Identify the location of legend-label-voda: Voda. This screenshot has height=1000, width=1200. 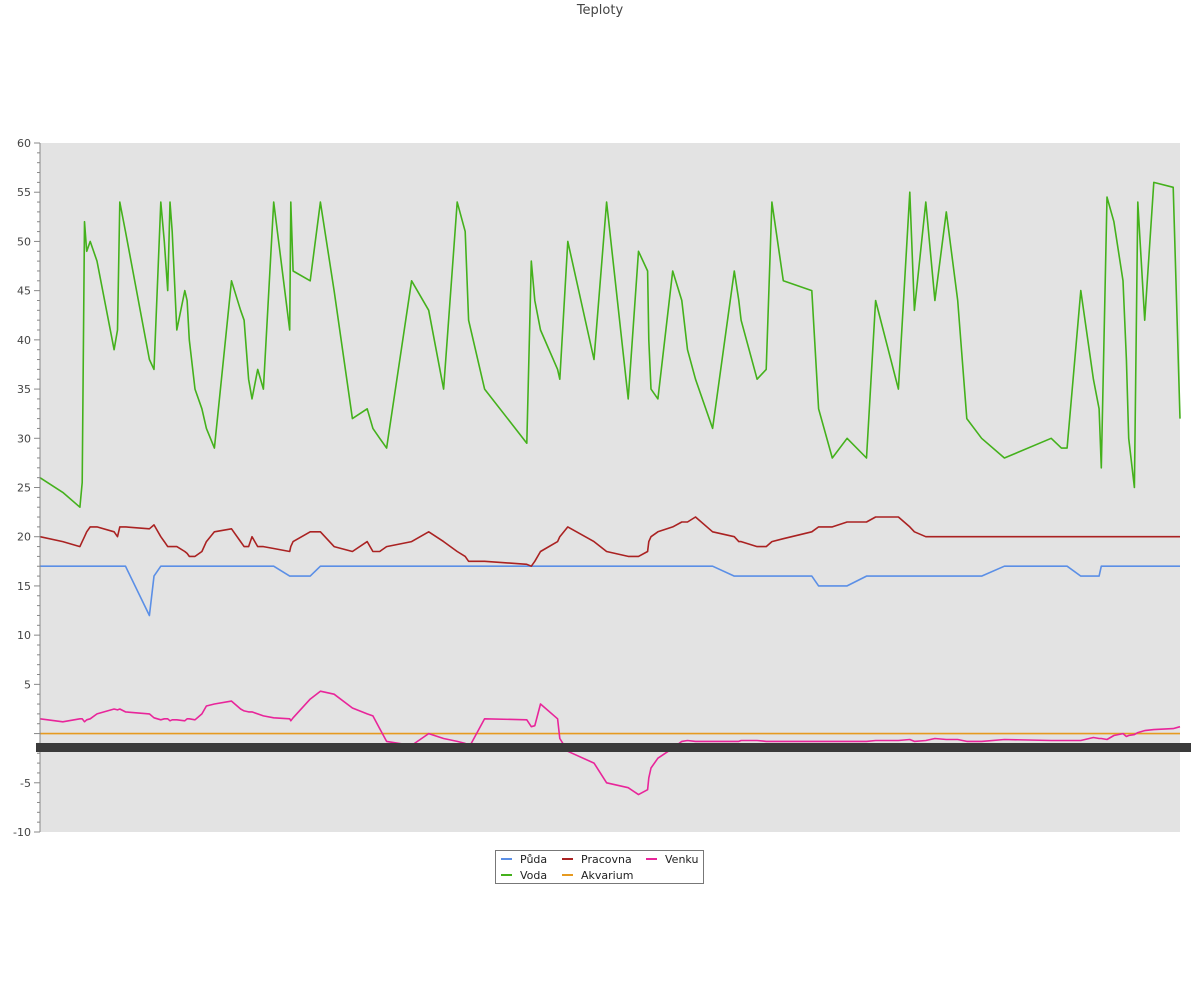
(534, 875).